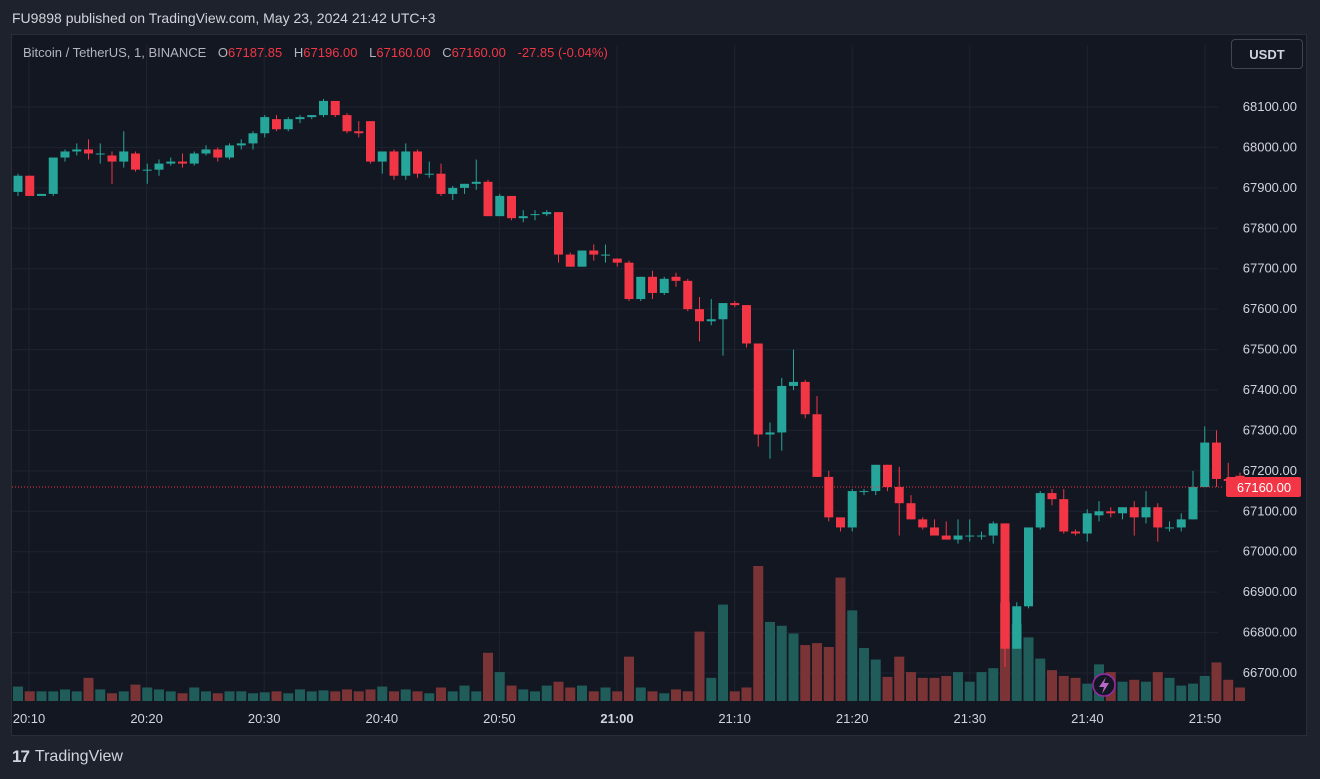 This screenshot has width=1320, height=779. Describe the element at coordinates (1104, 685) in the screenshot. I see `lightning-icon` at that location.